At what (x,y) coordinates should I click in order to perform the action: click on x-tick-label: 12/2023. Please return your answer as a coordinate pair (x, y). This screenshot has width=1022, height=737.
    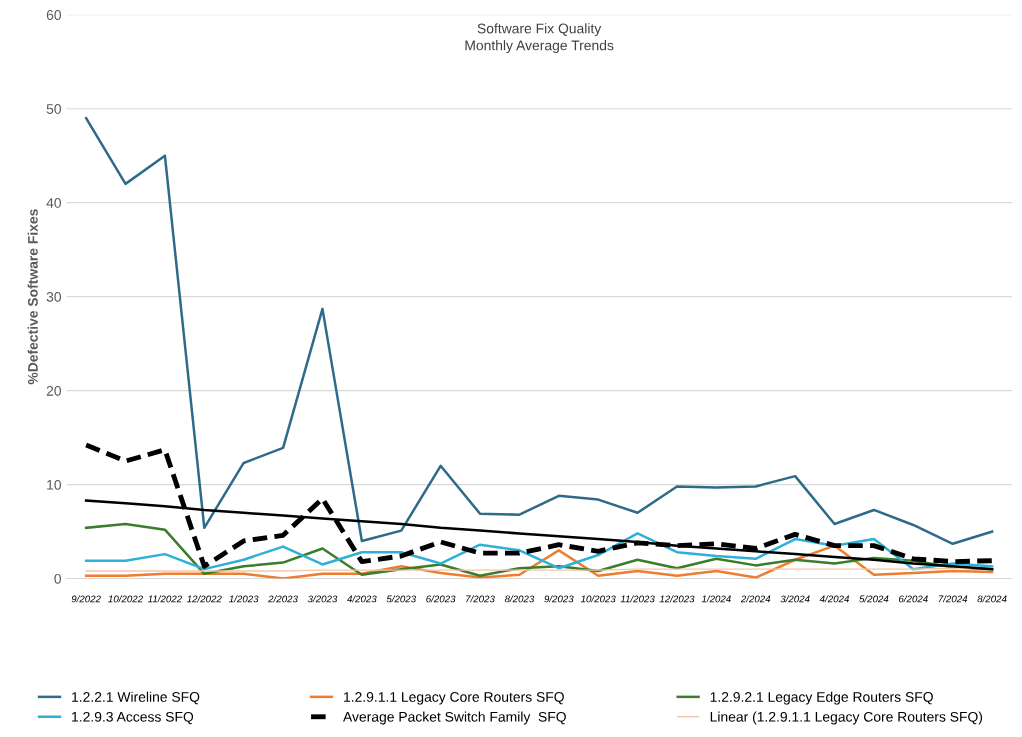
    Looking at the image, I should click on (677, 599).